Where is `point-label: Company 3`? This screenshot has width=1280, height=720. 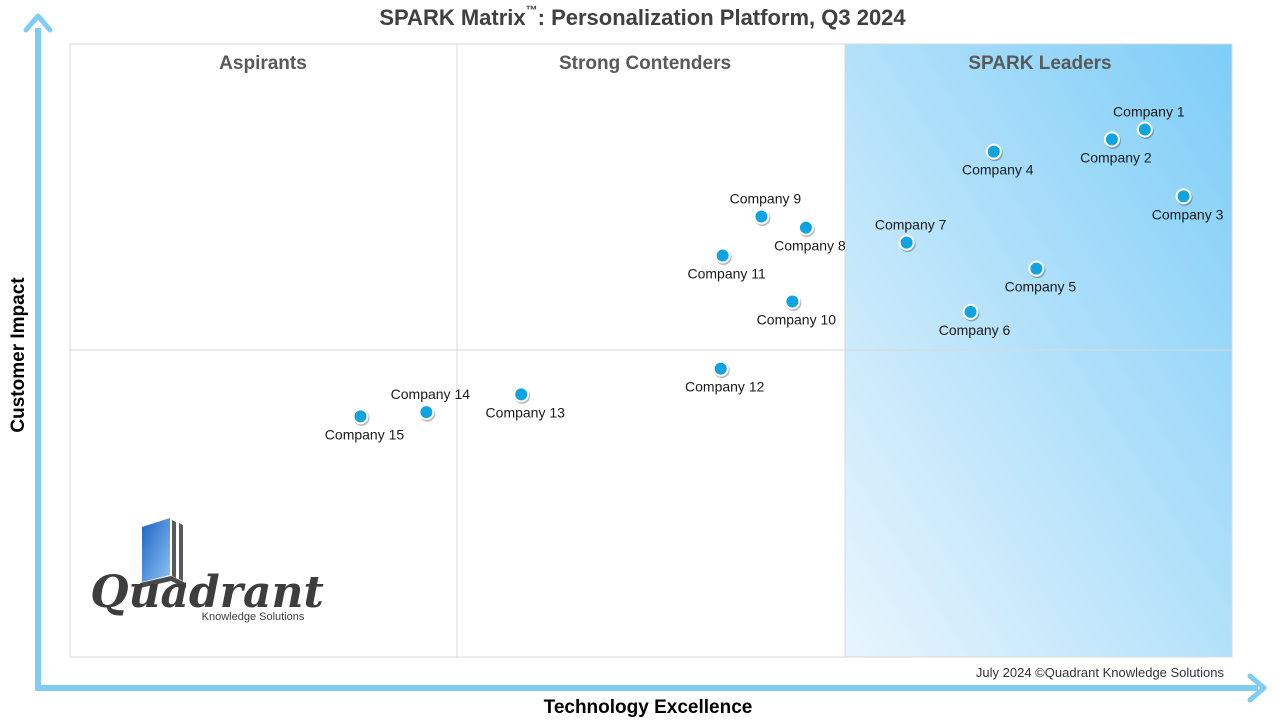
point-label: Company 3 is located at coordinates (1188, 214).